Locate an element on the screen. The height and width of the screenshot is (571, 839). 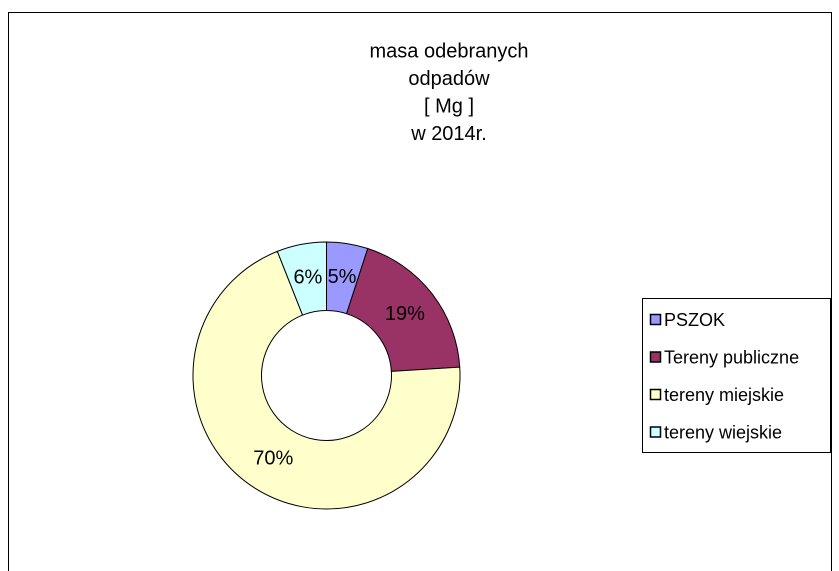
data-label: 5% is located at coordinates (342, 277).